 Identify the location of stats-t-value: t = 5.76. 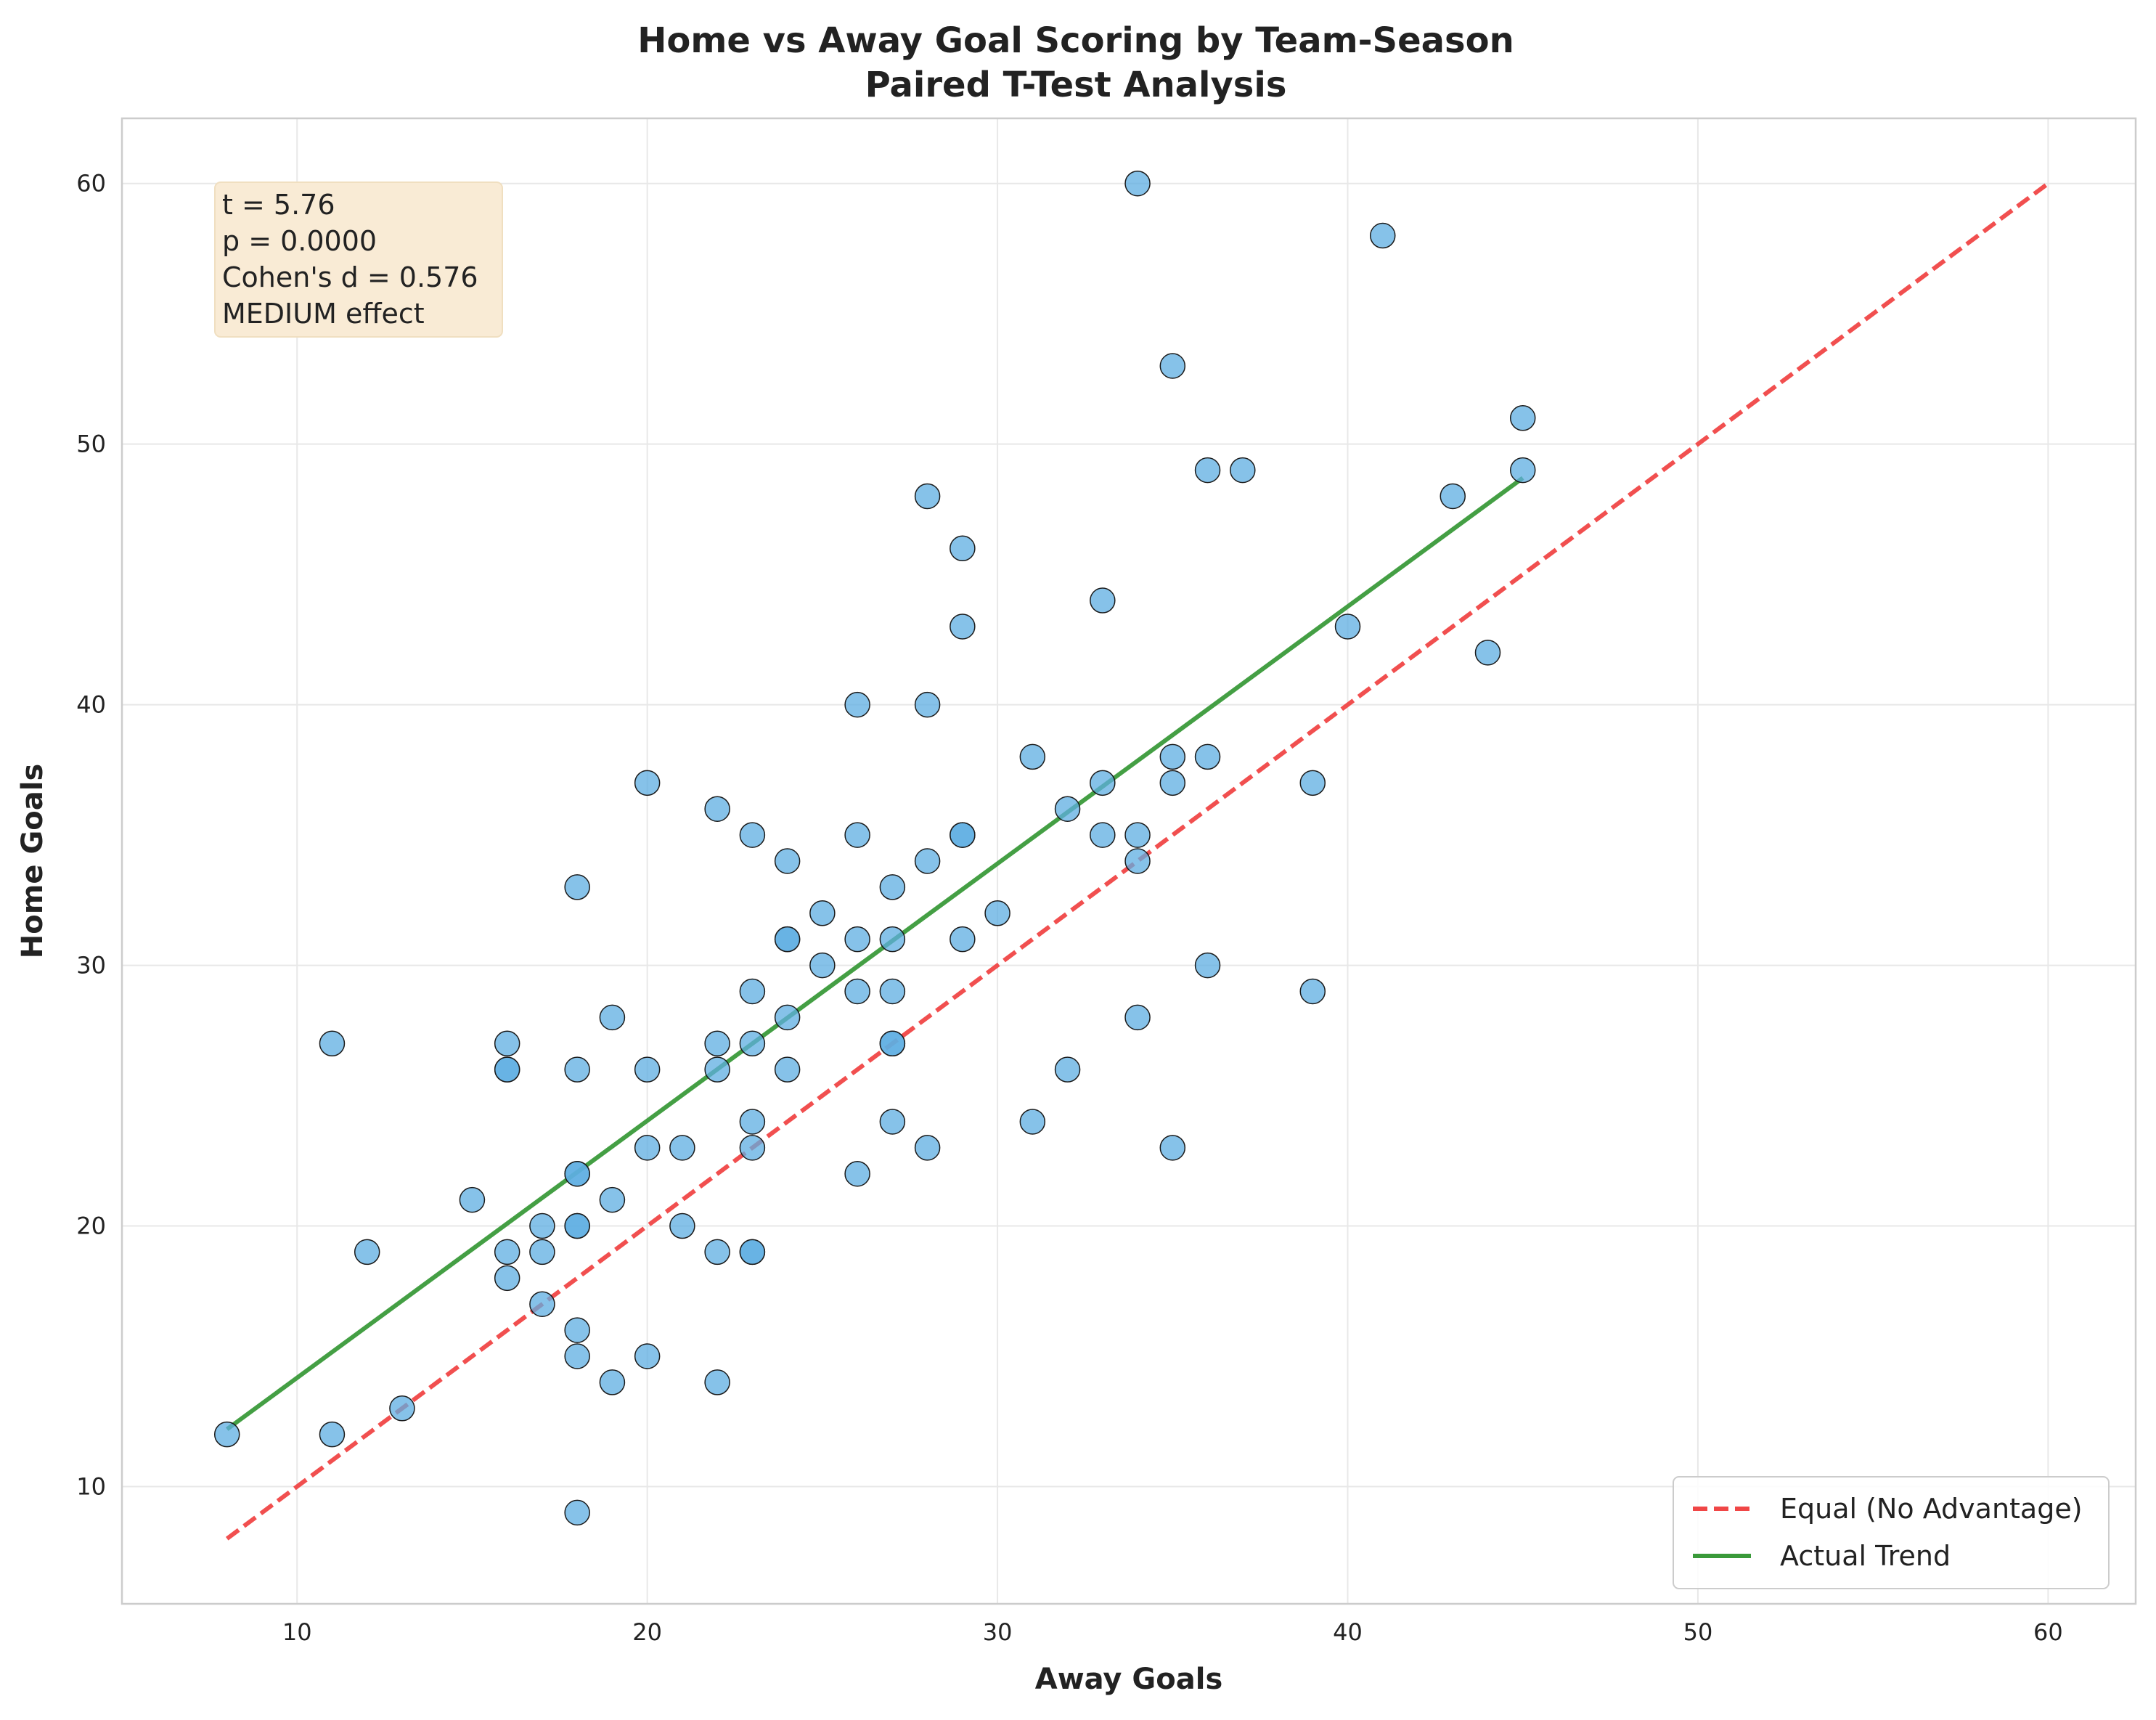
(279, 205).